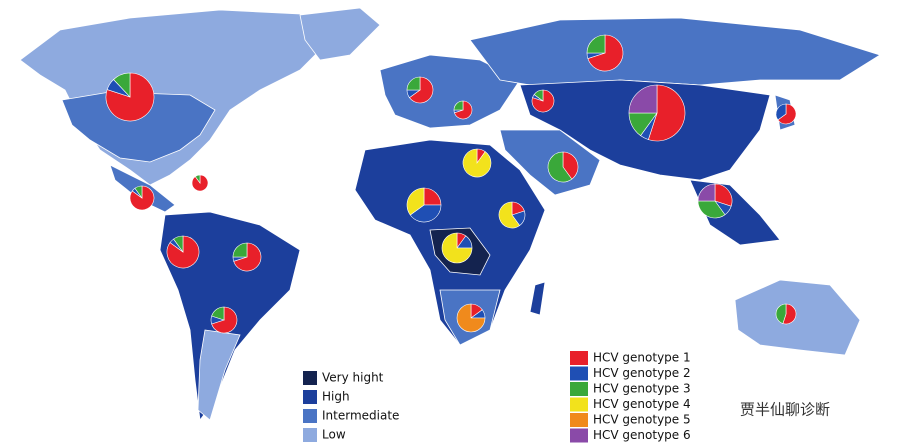  I want to click on legend-label: High, so click(336, 397).